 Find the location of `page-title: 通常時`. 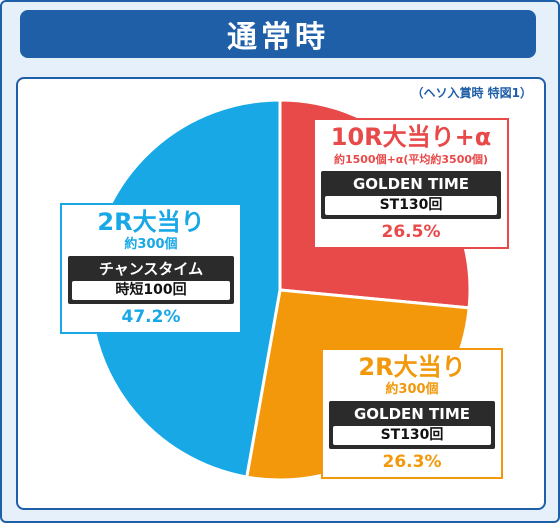

page-title: 通常時 is located at coordinates (278, 37).